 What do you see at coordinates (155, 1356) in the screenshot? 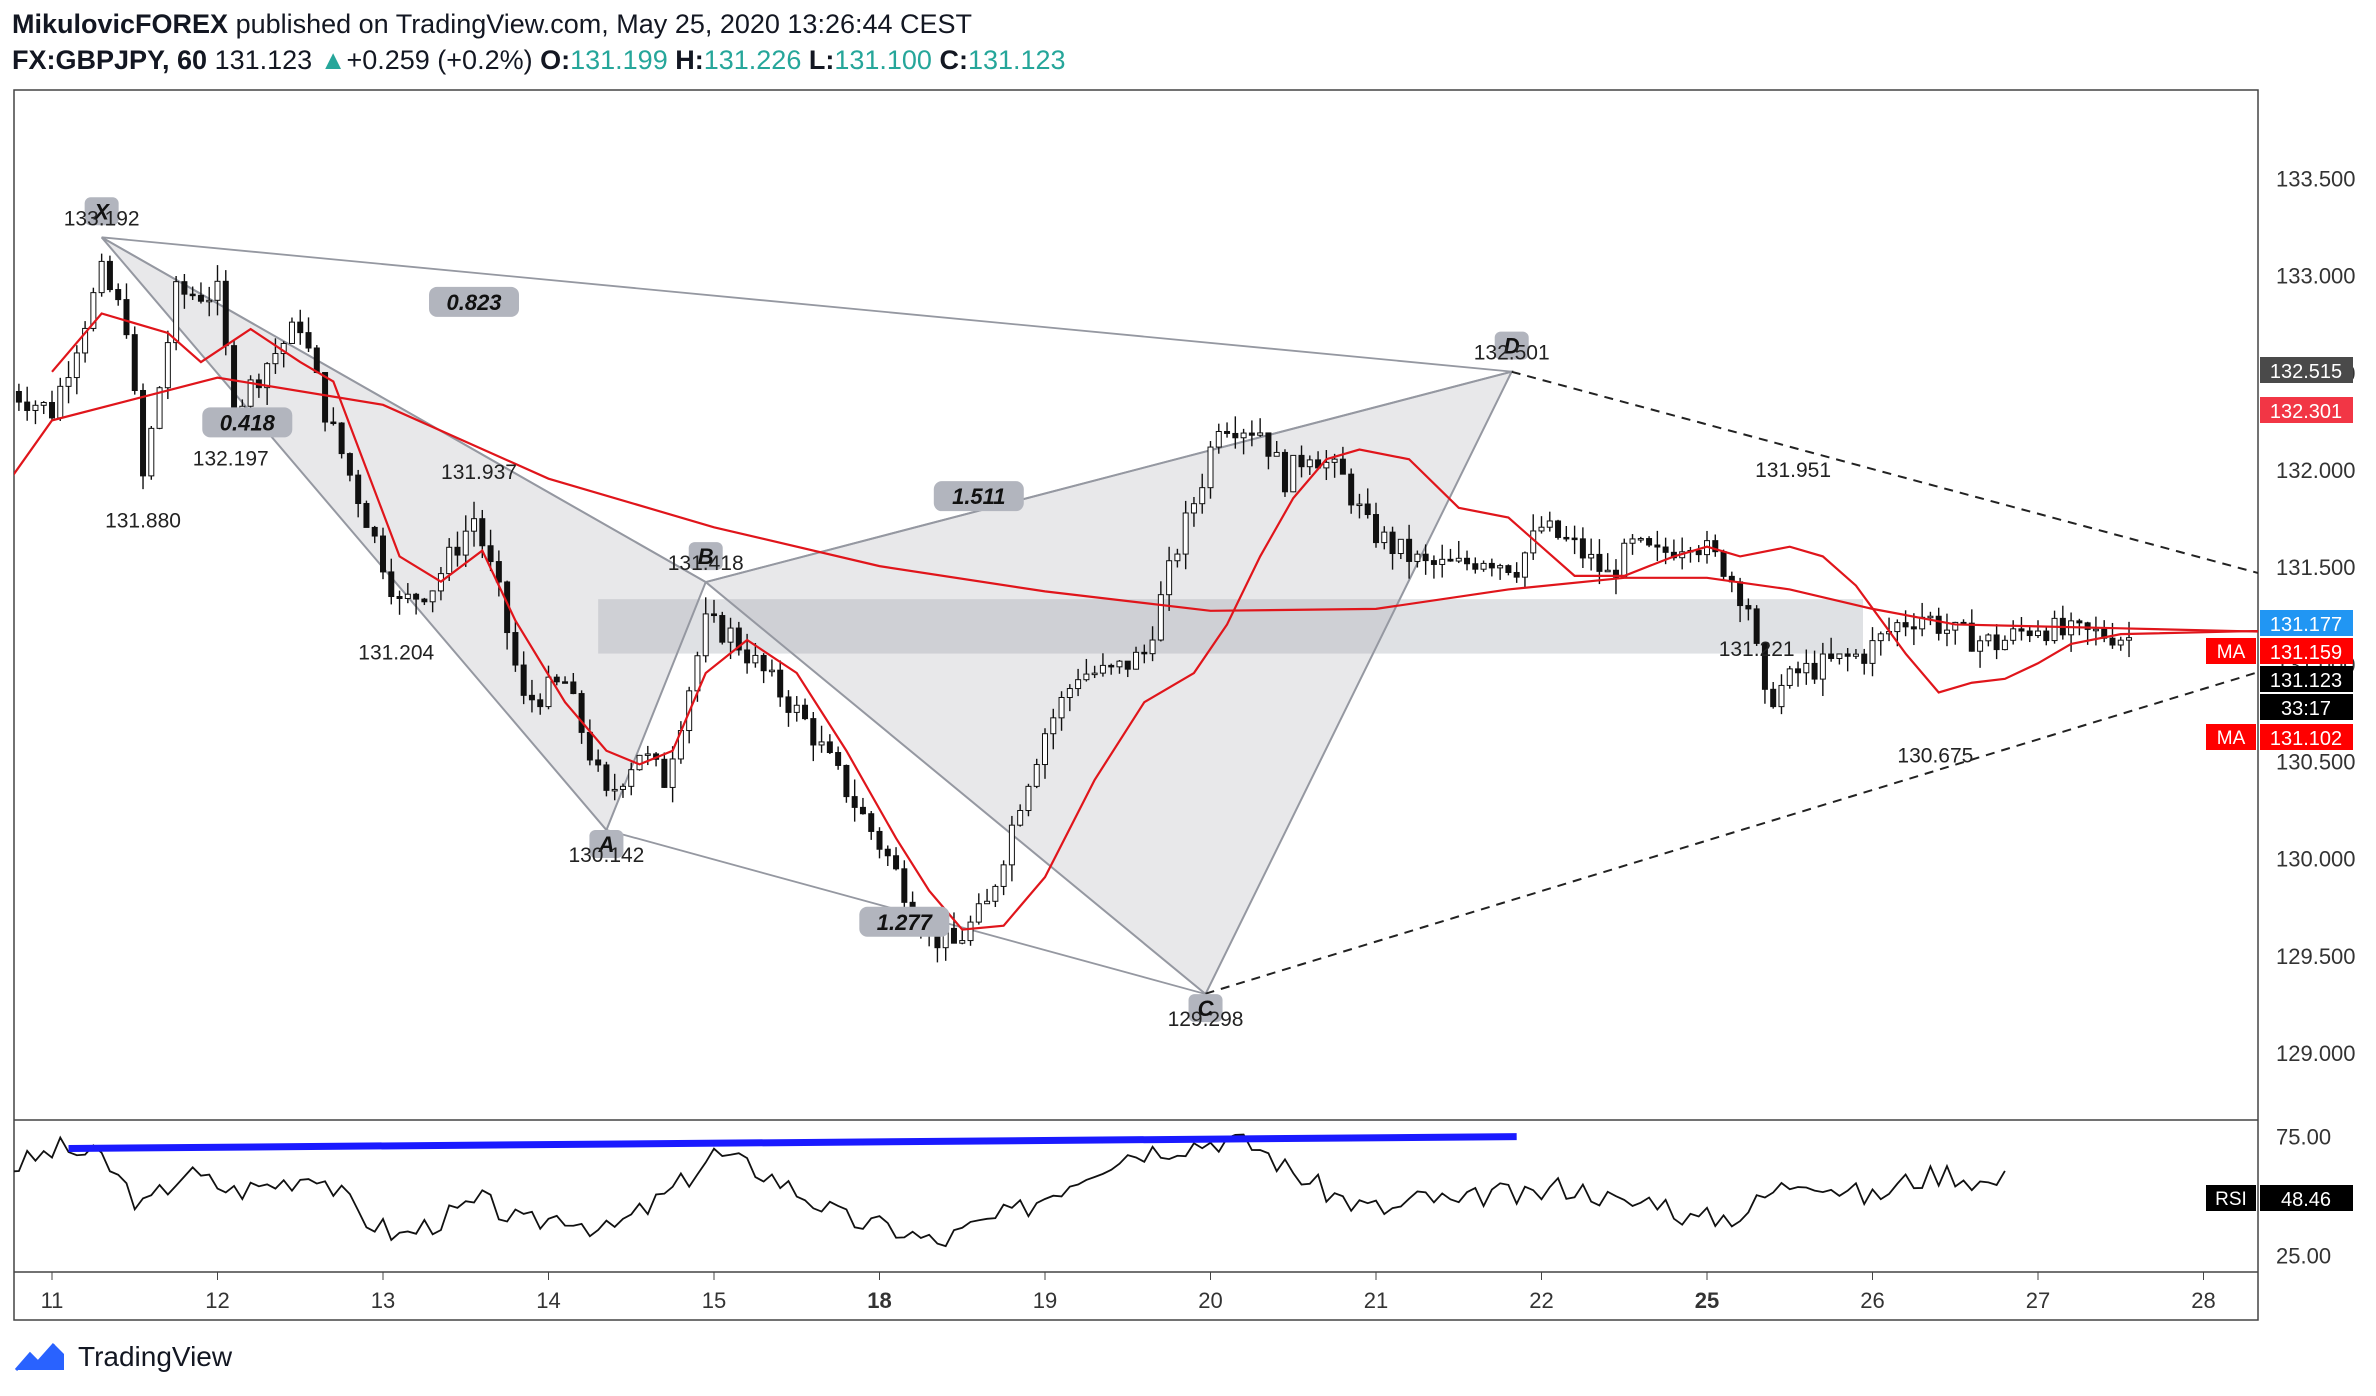
I see `footer-brand: TradingView` at bounding box center [155, 1356].